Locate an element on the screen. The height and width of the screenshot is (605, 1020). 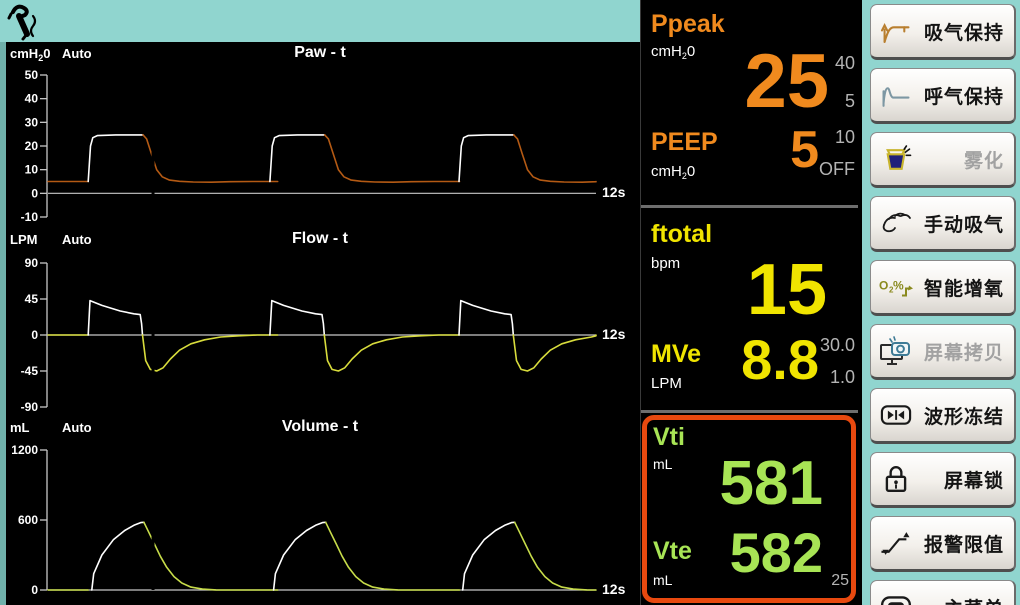
chart-title: Flow - t is located at coordinates (320, 238).